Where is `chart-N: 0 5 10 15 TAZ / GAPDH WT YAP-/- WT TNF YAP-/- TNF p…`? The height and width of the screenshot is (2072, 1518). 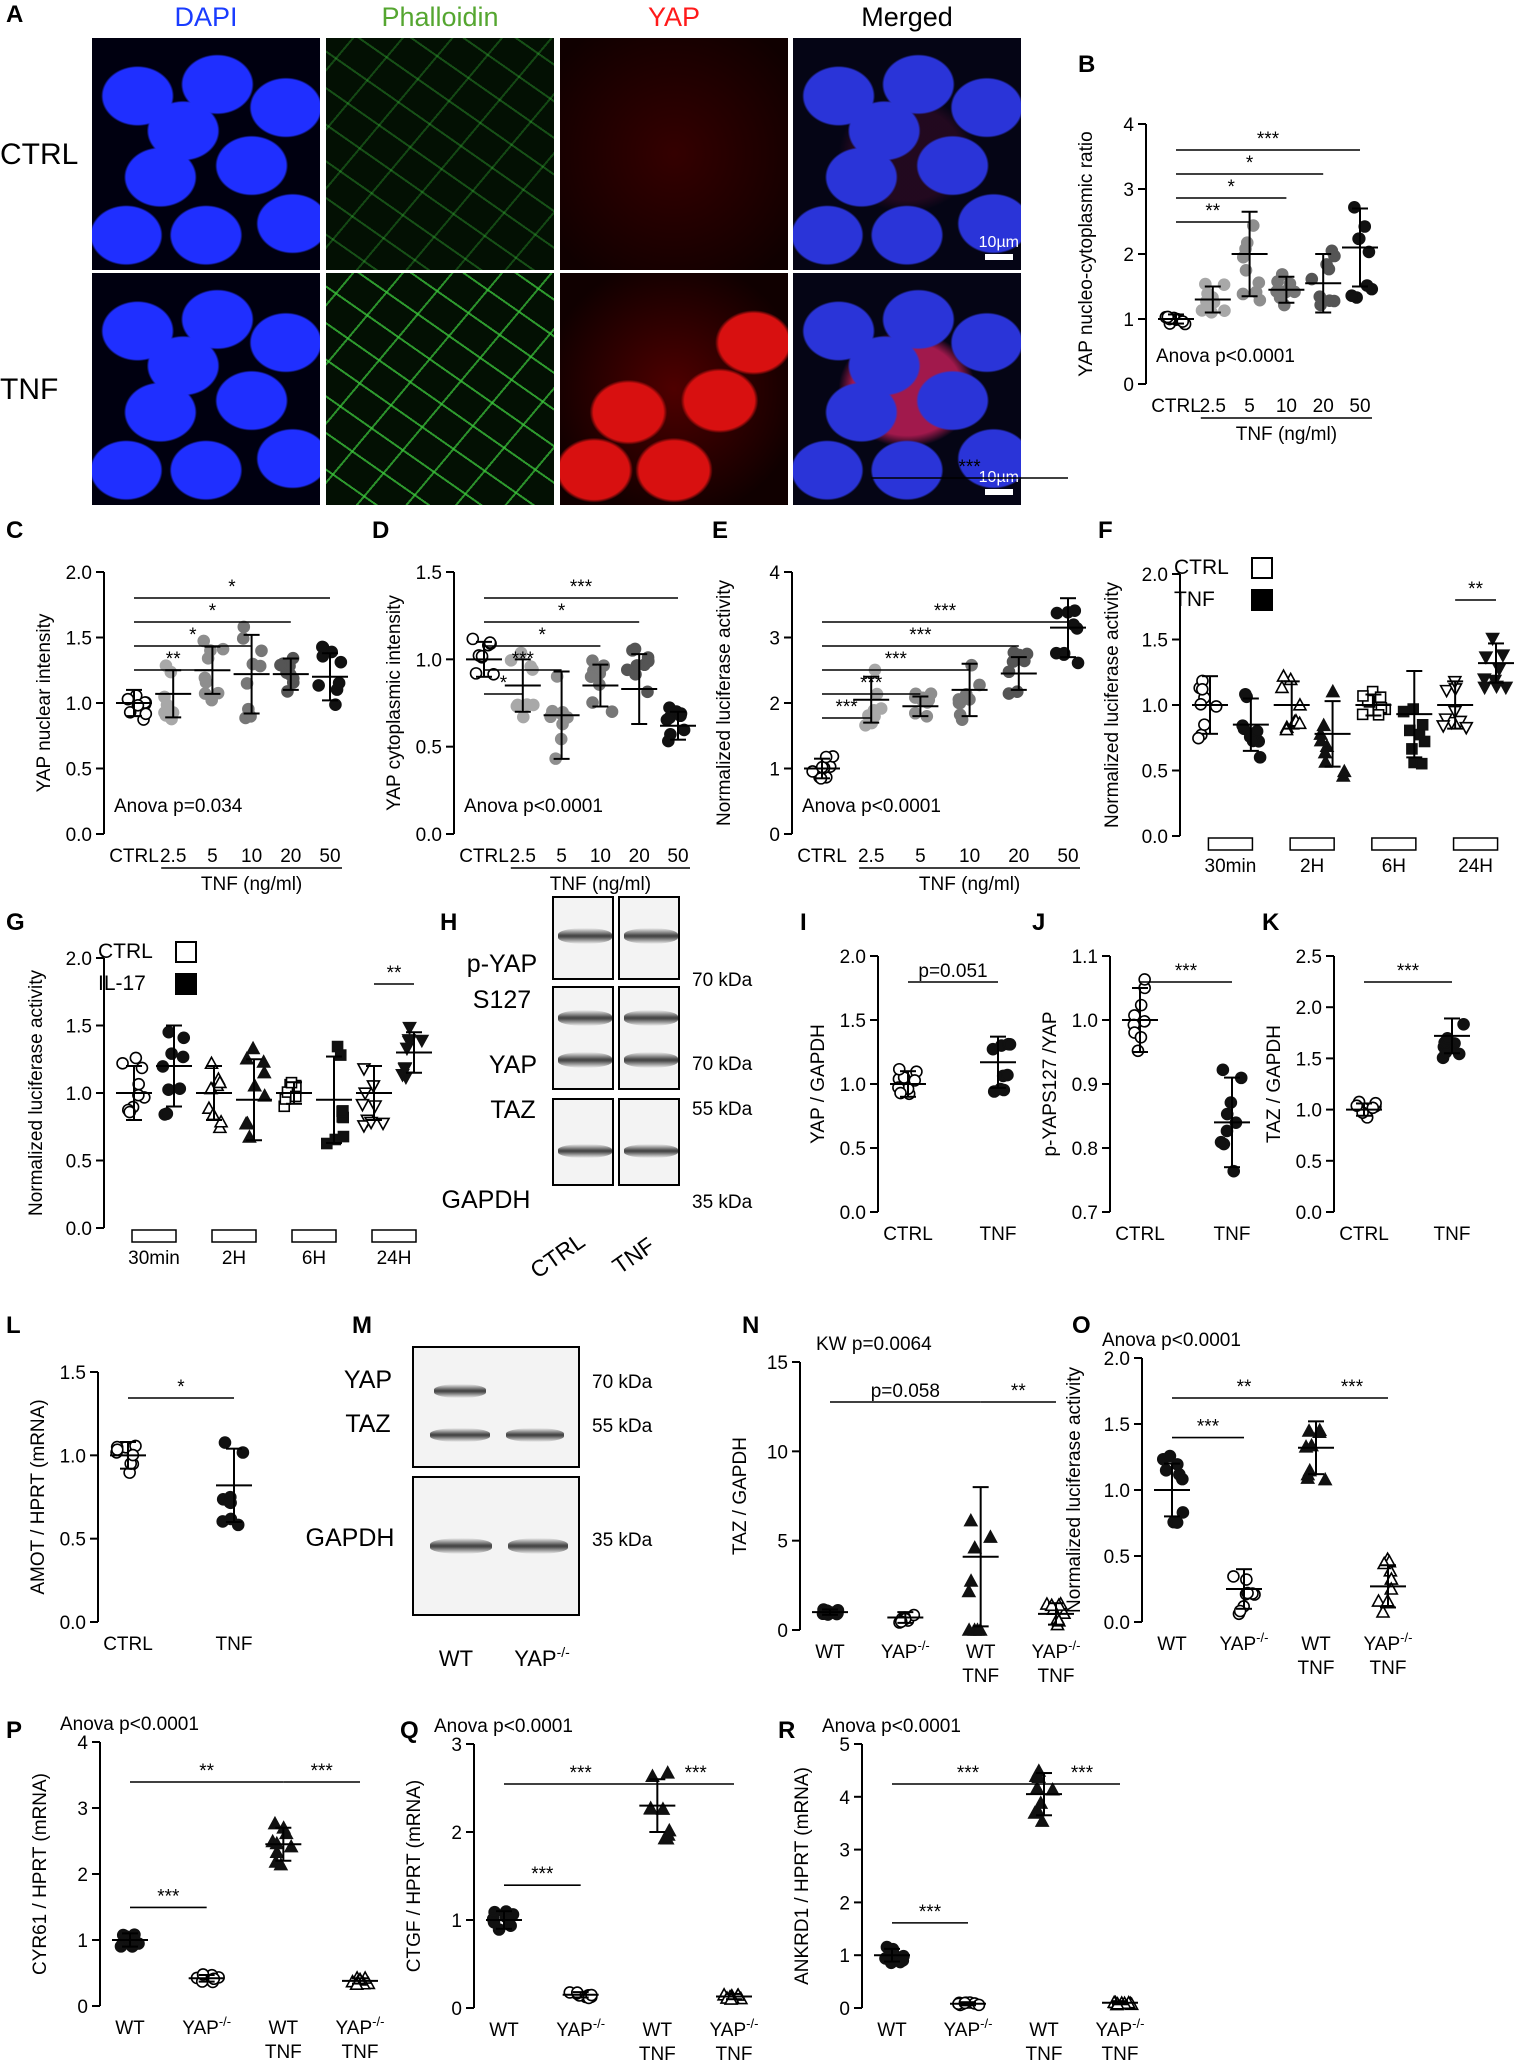
chart-N: 0 5 10 15 TAZ / GAPDH WT YAP-/- WT TNF YAP-/- TNF p… is located at coordinates (905, 1510).